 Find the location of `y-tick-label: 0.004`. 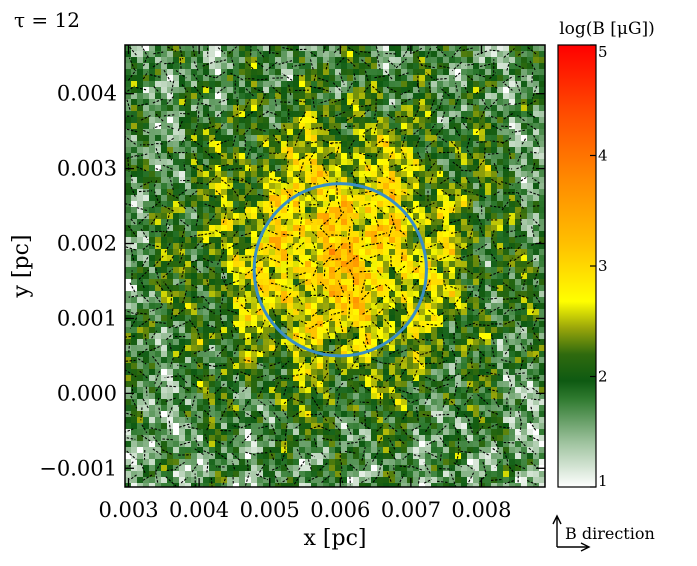

y-tick-label: 0.004 is located at coordinates (87, 94).